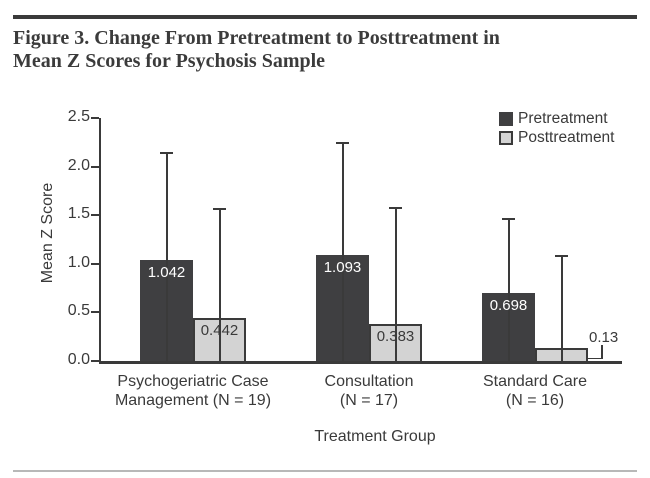 This screenshot has width=650, height=478. What do you see at coordinates (369, 381) in the screenshot?
I see `x-category-line: Consultation` at bounding box center [369, 381].